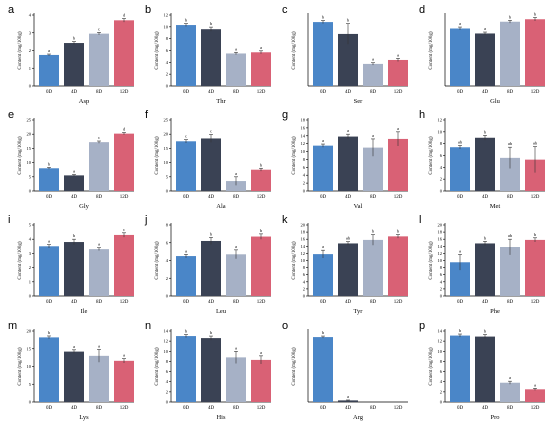 The height and width of the screenshot is (423, 550). Describe the element at coordinates (30, 384) in the screenshot. I see `y-tick-label: 5` at that location.